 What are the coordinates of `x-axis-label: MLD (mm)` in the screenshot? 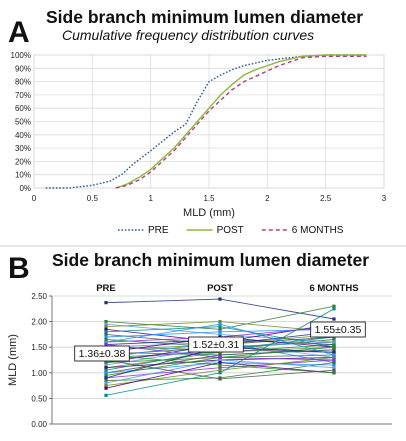 It's located at (209, 213).